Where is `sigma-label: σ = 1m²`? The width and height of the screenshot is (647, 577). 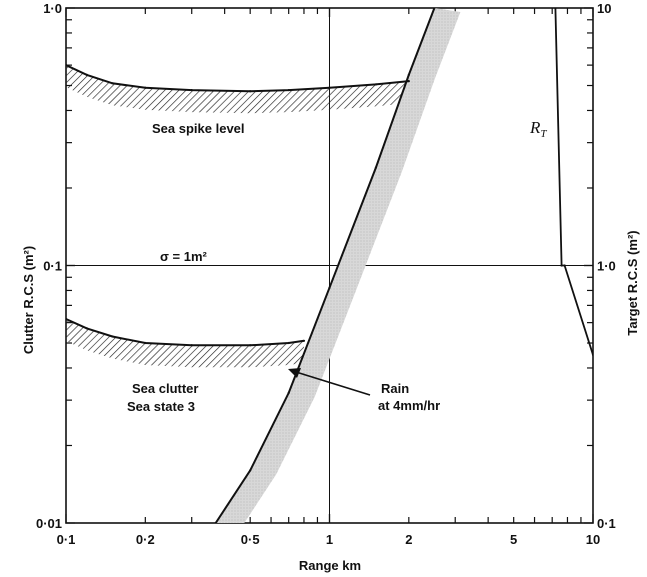 sigma-label: σ = 1m² is located at coordinates (183, 256).